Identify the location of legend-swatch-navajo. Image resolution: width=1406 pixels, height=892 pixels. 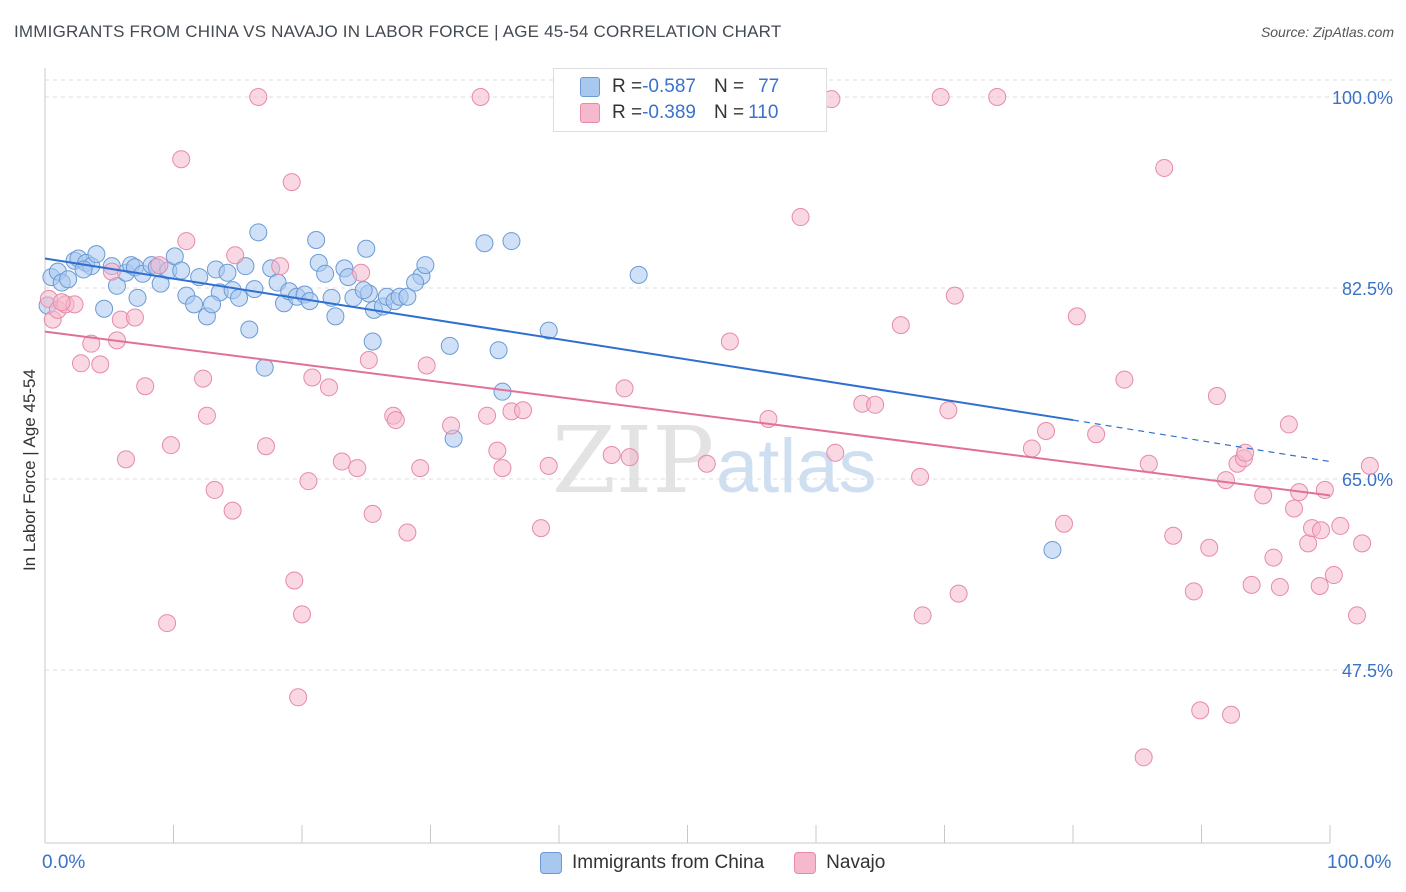
(805, 863).